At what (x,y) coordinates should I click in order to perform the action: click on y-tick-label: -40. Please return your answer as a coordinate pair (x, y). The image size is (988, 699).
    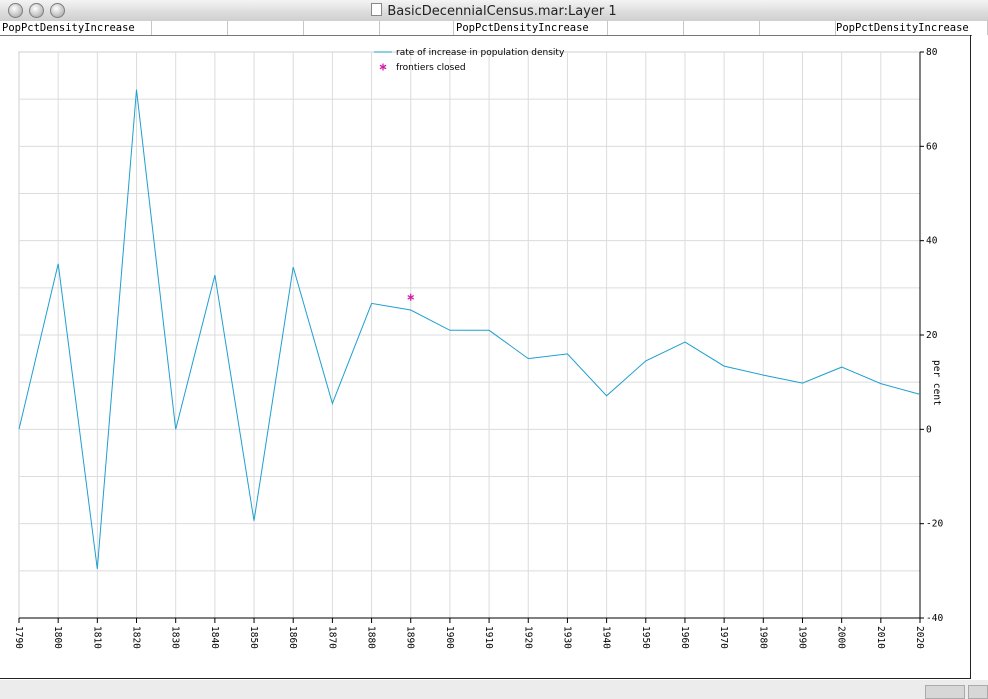
    Looking at the image, I should click on (934, 618).